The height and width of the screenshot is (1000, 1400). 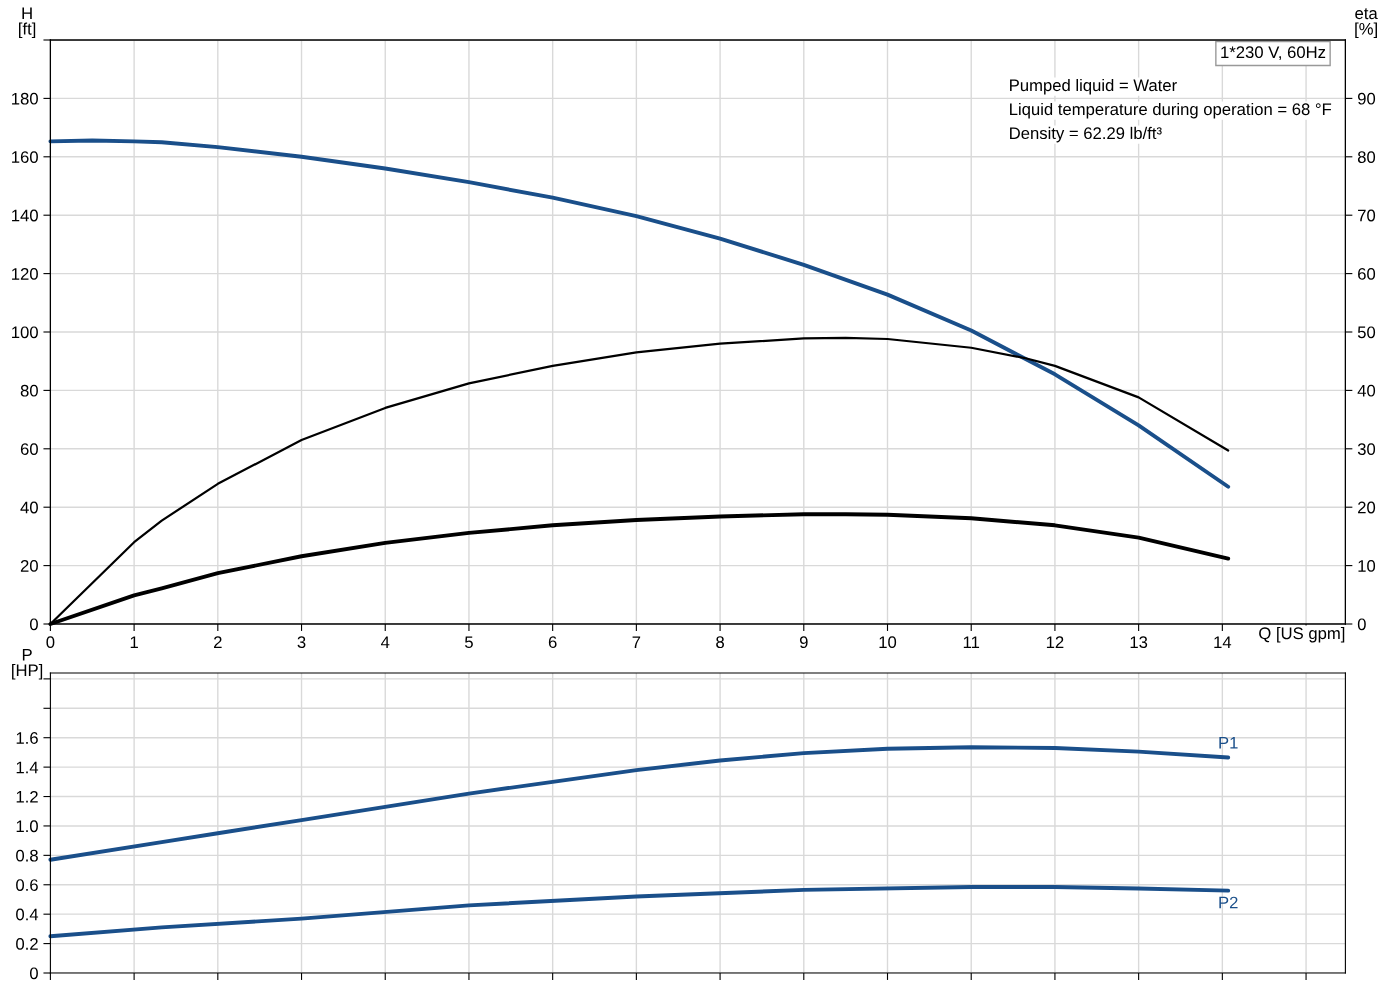 I want to click on y-tick-label: 160, so click(x=25, y=157).